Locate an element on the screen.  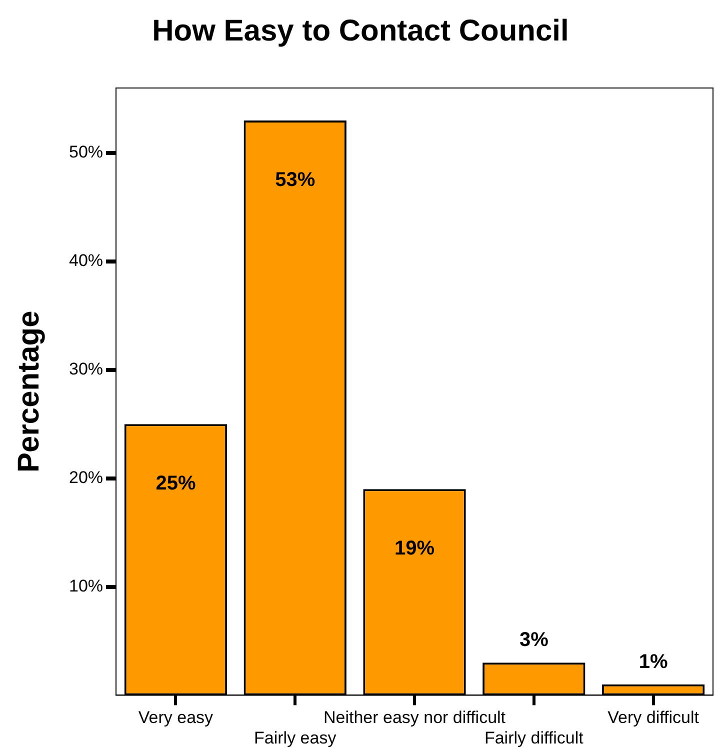
y-tick-label: 40% is located at coordinates (86, 260).